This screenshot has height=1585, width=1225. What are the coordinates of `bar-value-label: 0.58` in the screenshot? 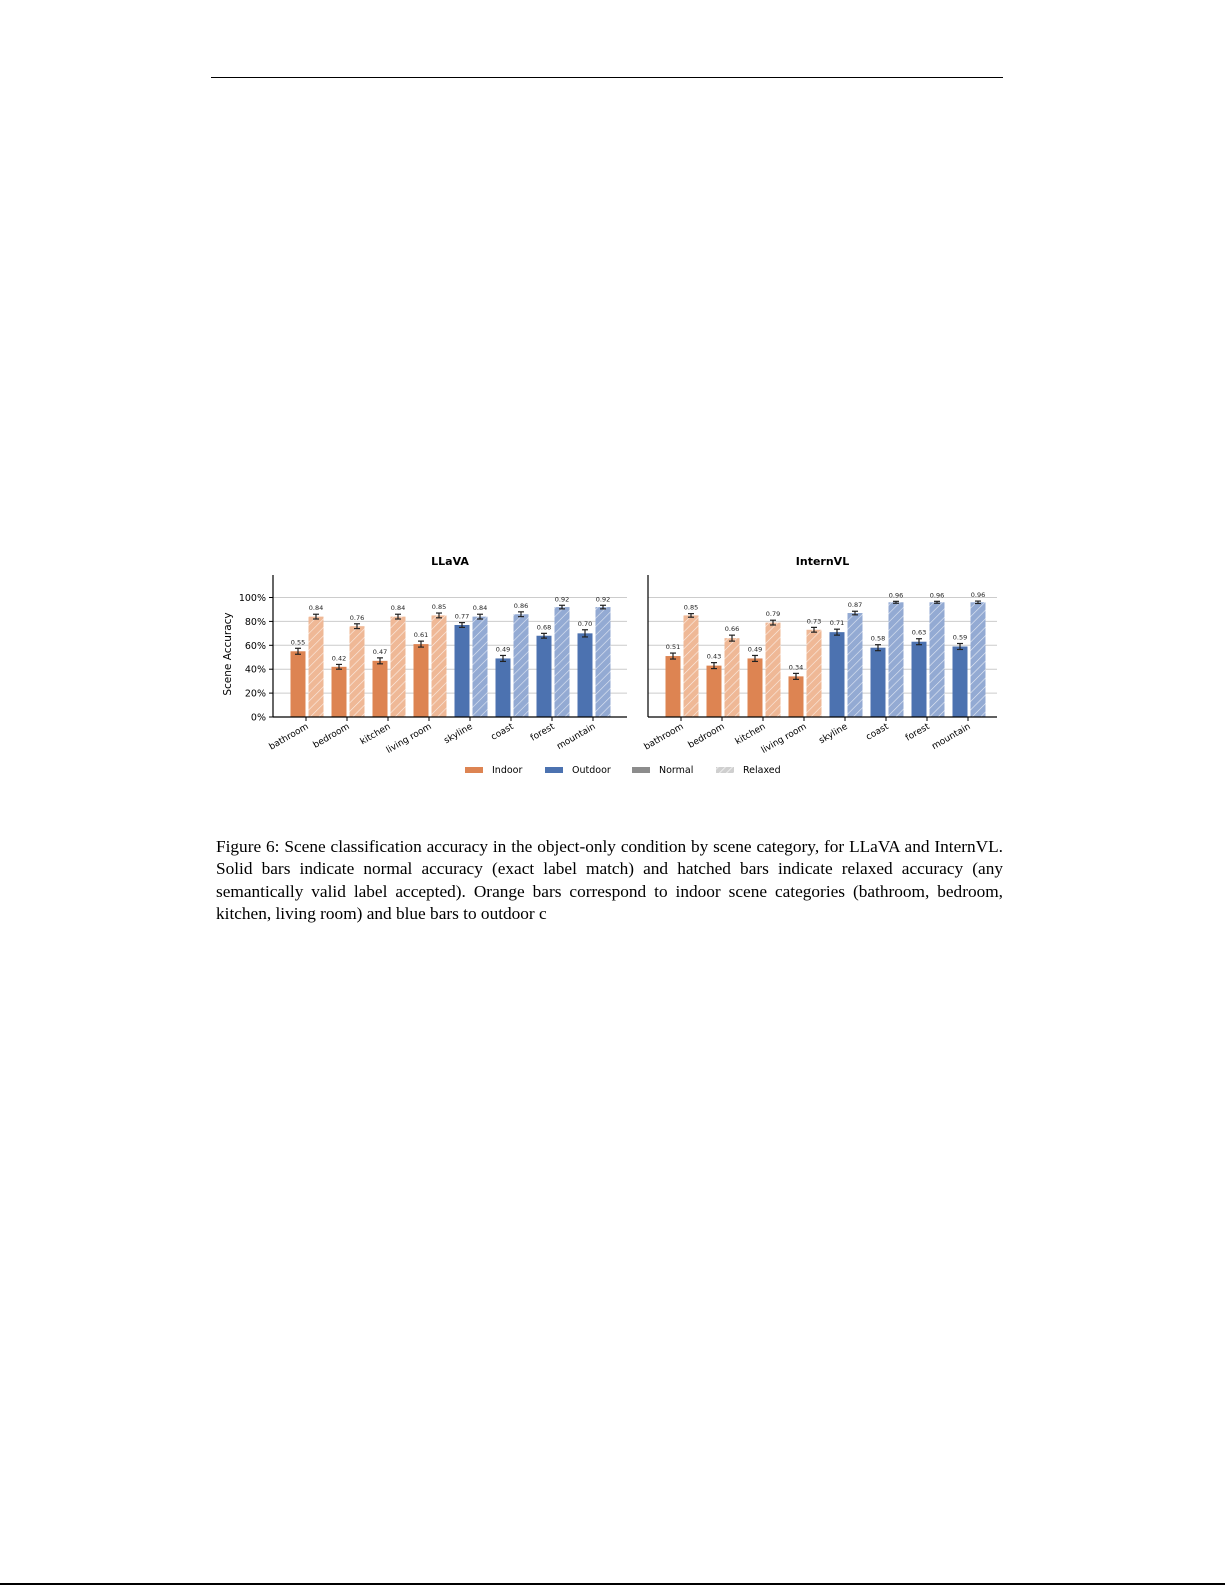 It's located at (878, 639).